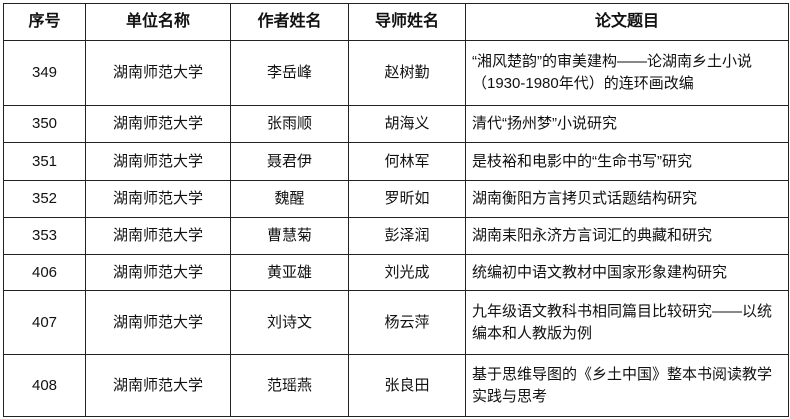 This screenshot has height=419, width=790. I want to click on author-name: 范瑶燕, so click(289, 385).